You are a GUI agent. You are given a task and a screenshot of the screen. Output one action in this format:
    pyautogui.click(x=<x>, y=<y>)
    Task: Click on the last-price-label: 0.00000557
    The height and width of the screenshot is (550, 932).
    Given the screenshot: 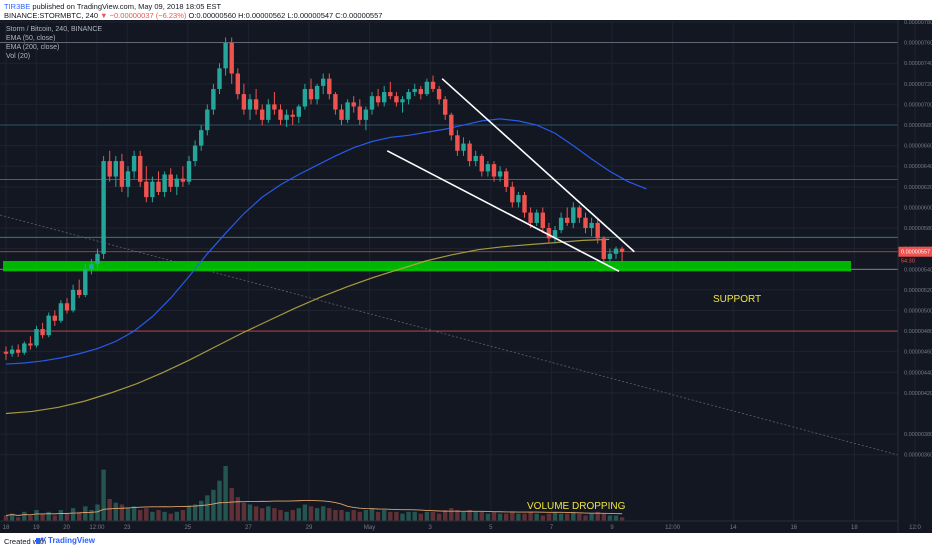 What is the action you would take?
    pyautogui.click(x=915, y=253)
    